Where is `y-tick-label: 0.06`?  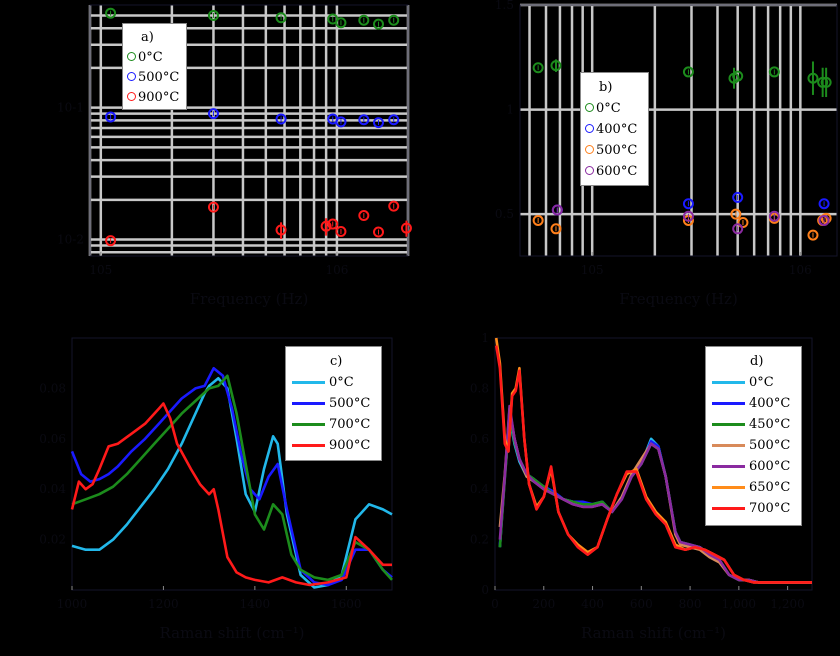 y-tick-label: 0.06 is located at coordinates (52, 439).